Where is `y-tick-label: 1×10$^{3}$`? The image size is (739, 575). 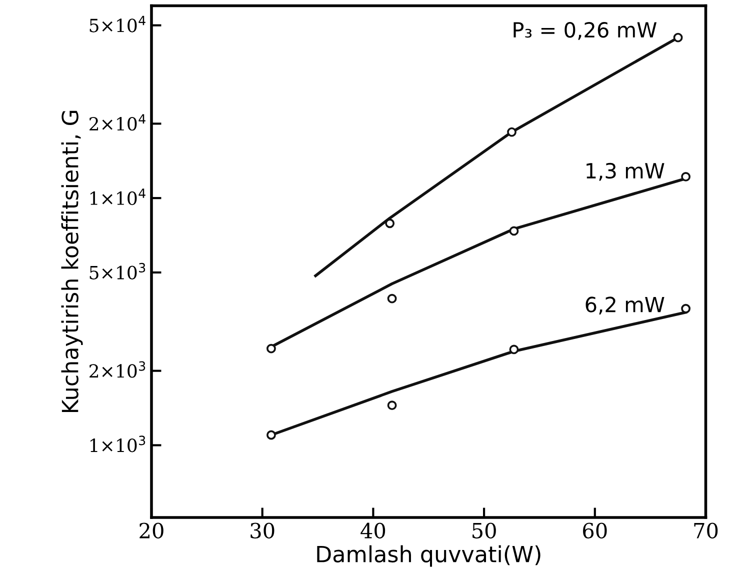
y-tick-label: 1×10$^{3}$ is located at coordinates (118, 444).